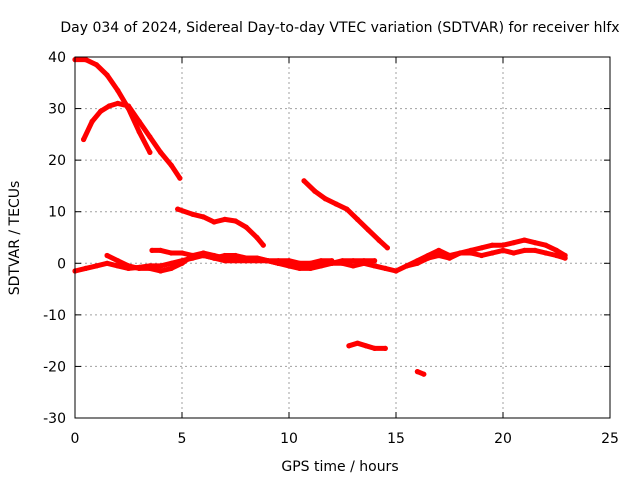 The height and width of the screenshot is (480, 640). What do you see at coordinates (57, 161) in the screenshot?
I see `y-tick-label: 20` at bounding box center [57, 161].